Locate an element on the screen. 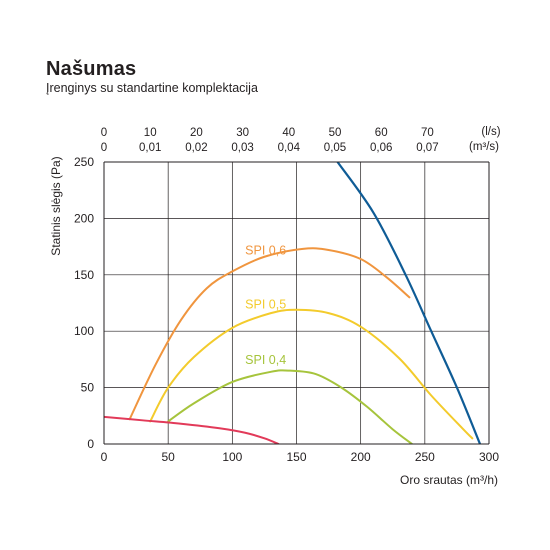 The height and width of the screenshot is (550, 550). x-axis-label: Oro srautas (m³/h) is located at coordinates (449, 480).